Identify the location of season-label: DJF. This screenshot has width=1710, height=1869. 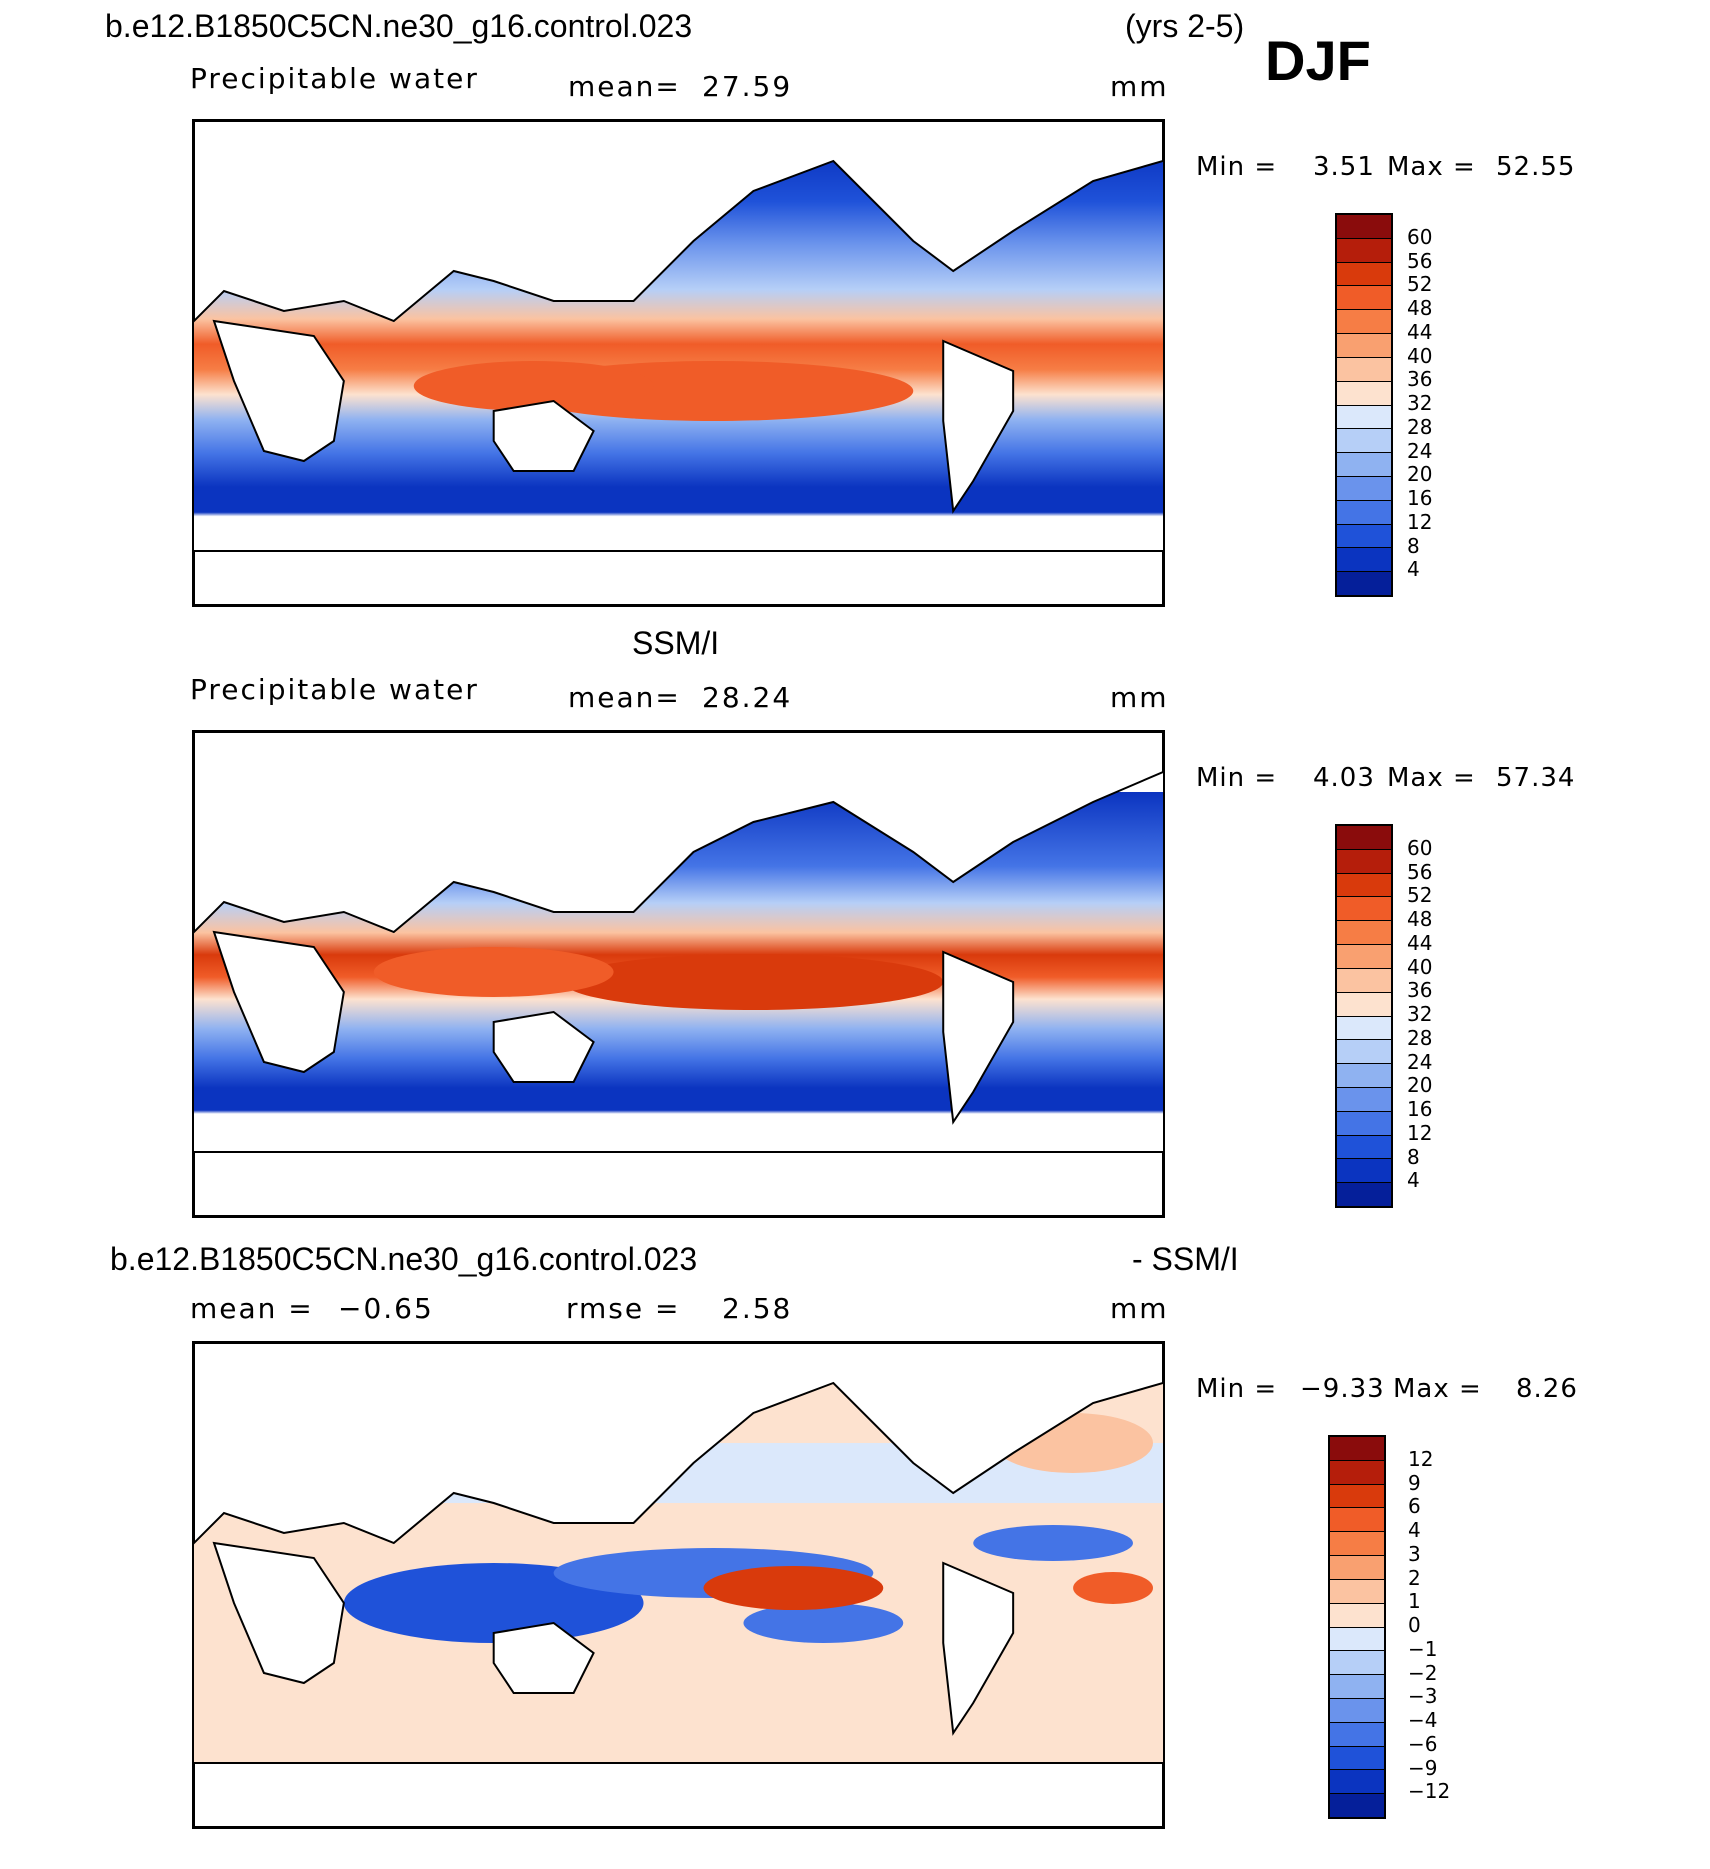
(1318, 60).